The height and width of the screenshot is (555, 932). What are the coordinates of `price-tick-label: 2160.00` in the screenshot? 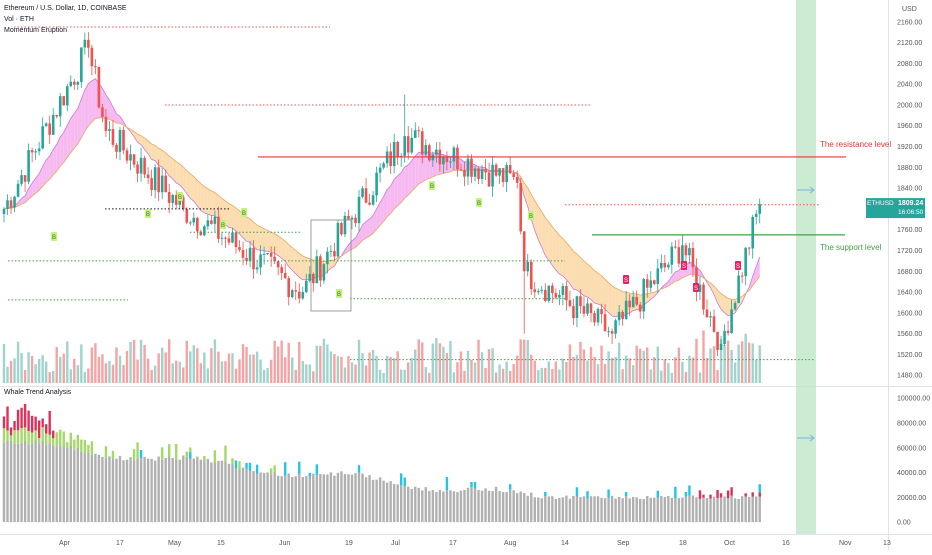 It's located at (909, 22).